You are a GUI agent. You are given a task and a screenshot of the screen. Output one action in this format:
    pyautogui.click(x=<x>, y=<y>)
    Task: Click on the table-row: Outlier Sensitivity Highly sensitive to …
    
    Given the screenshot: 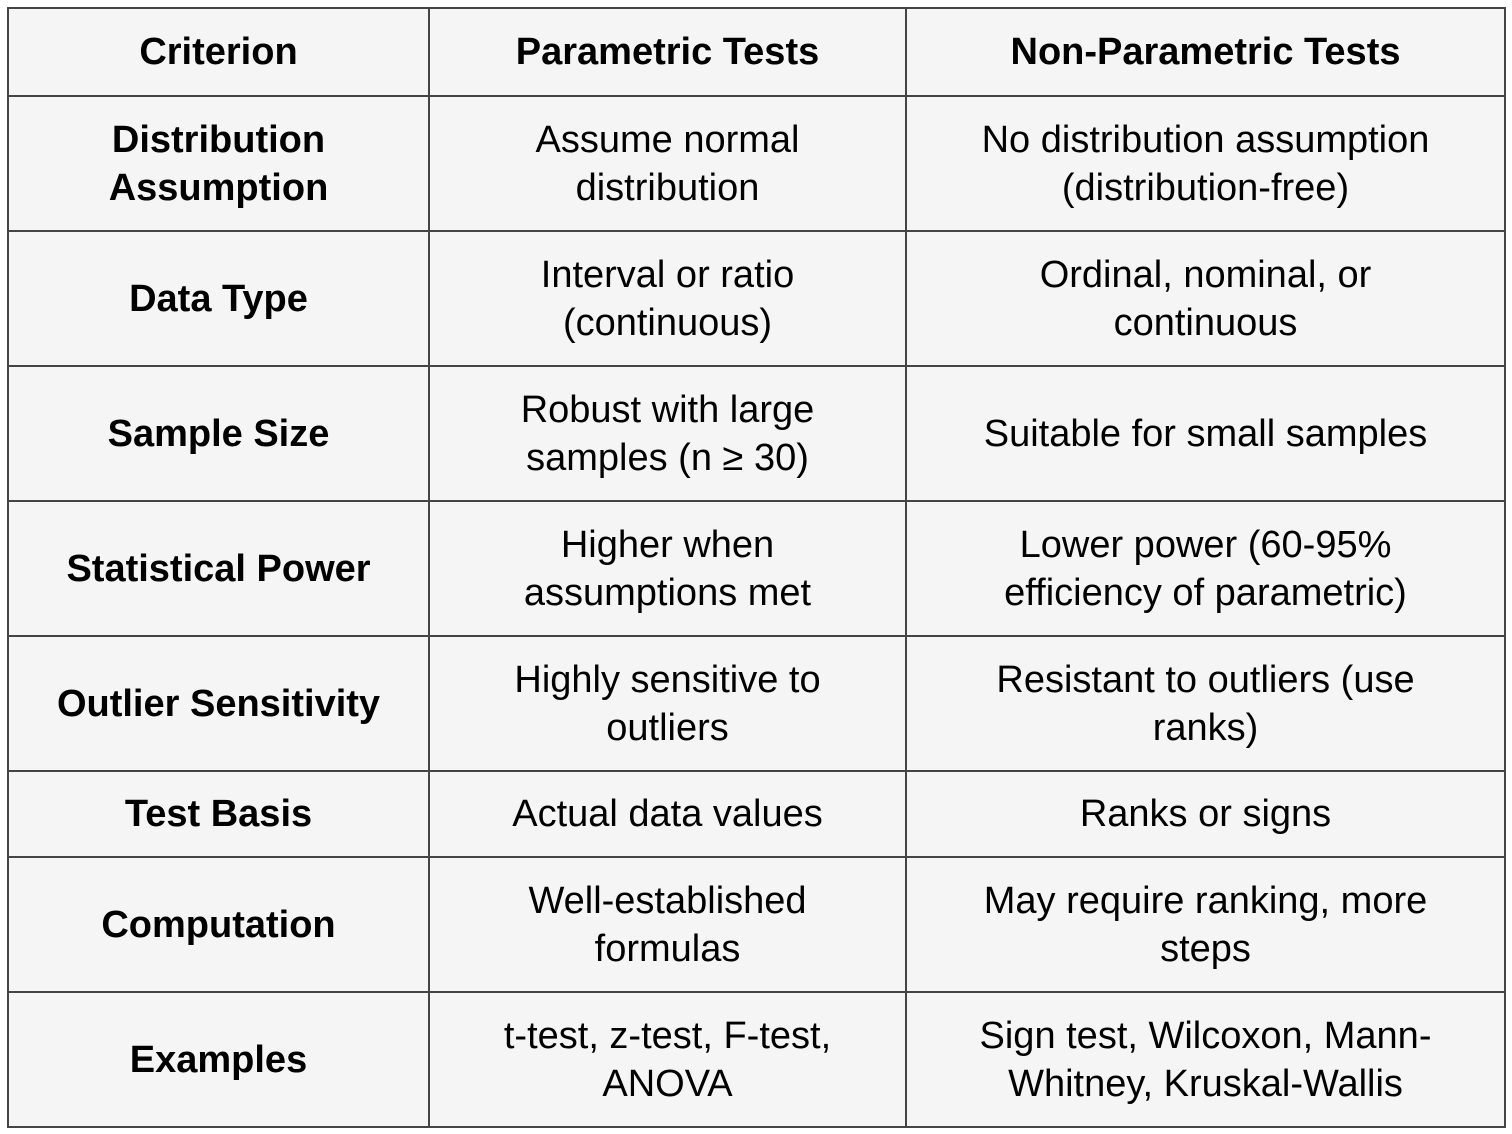 What is the action you would take?
    pyautogui.click(x=756, y=703)
    